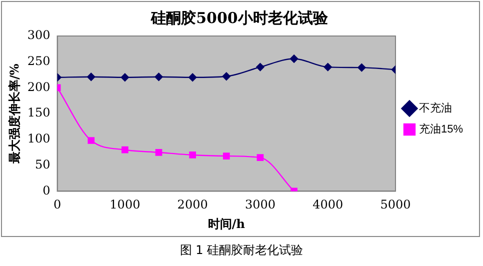 This screenshot has width=483, height=266. What do you see at coordinates (192, 205) in the screenshot?
I see `x-tick-label: 2000` at bounding box center [192, 205].